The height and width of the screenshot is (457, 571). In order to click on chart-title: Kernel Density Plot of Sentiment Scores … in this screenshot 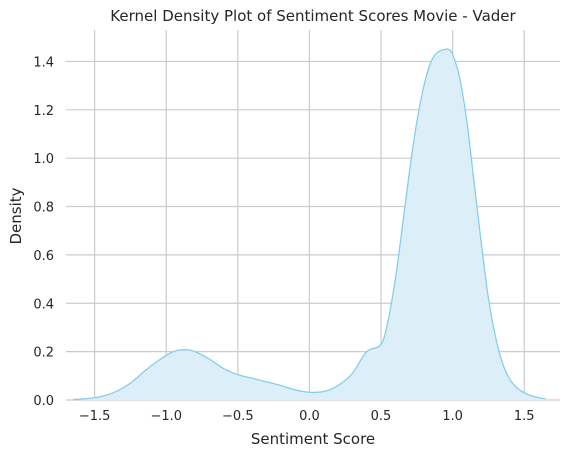, I will do `click(313, 16)`.